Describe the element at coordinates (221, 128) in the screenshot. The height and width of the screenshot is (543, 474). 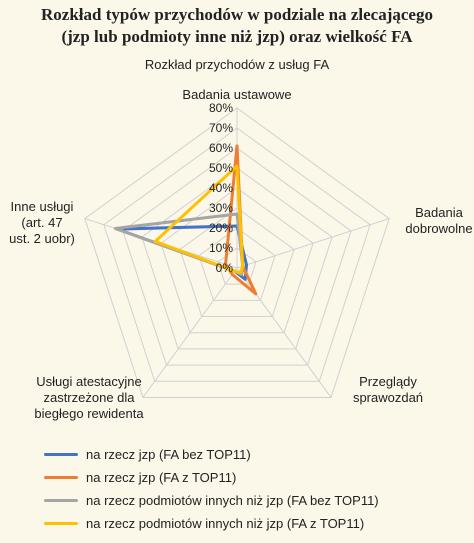
I see `tick-label: 70%` at that location.